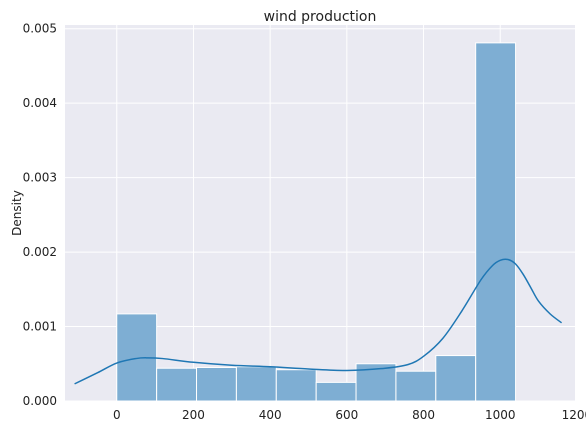 Image resolution: width=586 pixels, height=433 pixels. Describe the element at coordinates (500, 415) in the screenshot. I see `x-tick-label: 1000` at that location.